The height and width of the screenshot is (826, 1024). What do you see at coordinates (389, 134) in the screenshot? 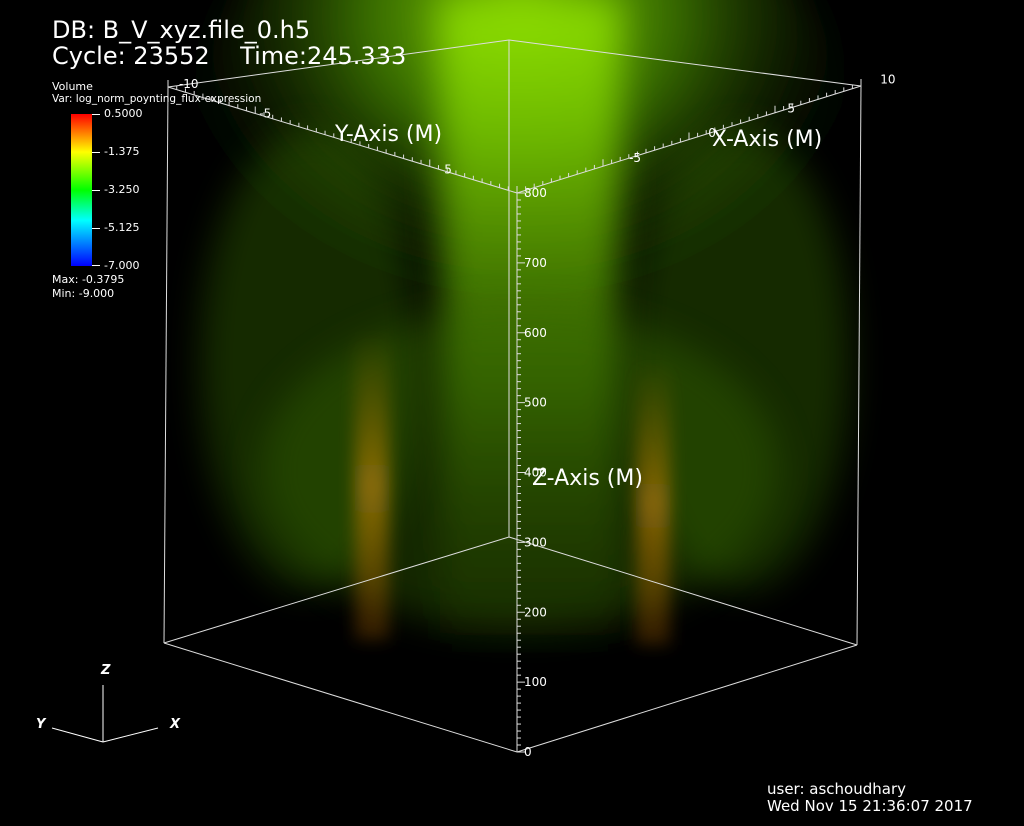
I see `y-axis-title: Y-Axis (M)` at bounding box center [389, 134].